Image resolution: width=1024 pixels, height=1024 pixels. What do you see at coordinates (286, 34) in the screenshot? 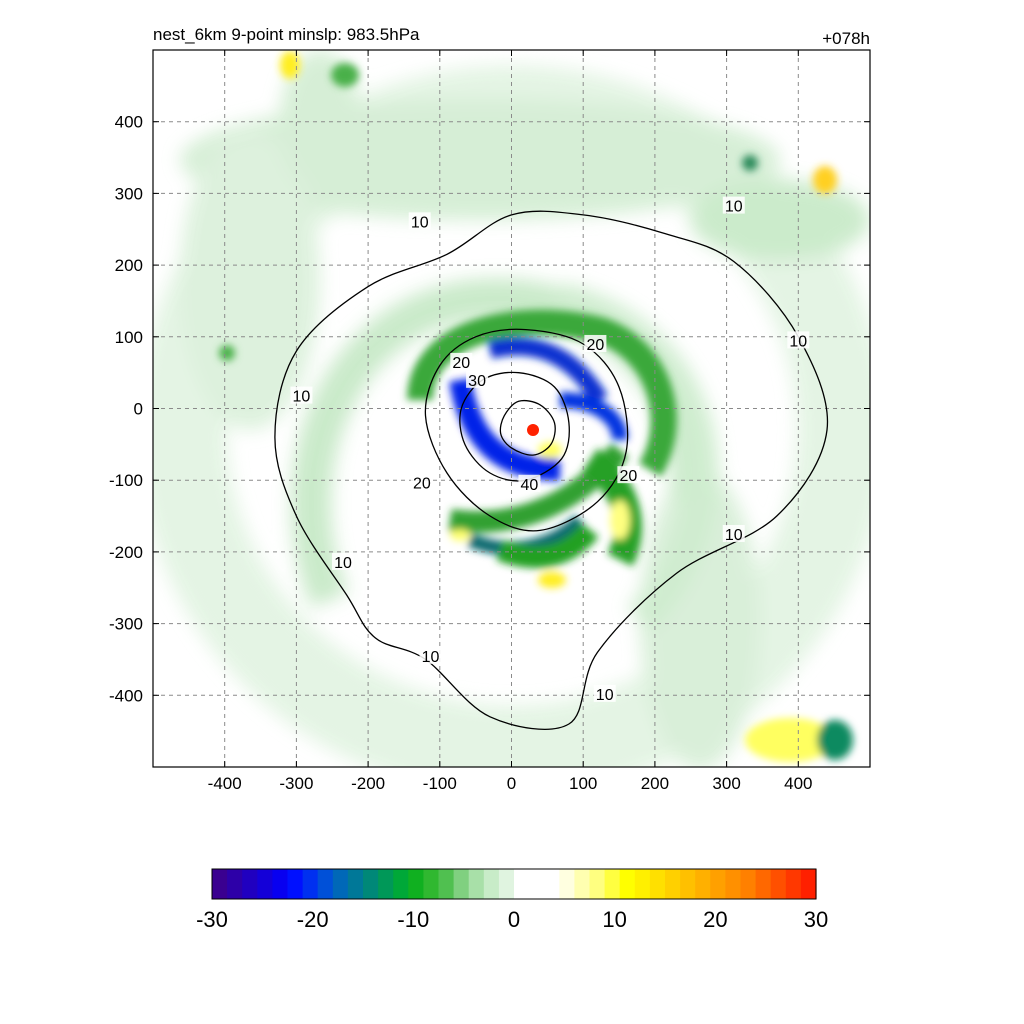
I see `chart-title: nest_6km 9-point minslp: 983.5hPa` at bounding box center [286, 34].